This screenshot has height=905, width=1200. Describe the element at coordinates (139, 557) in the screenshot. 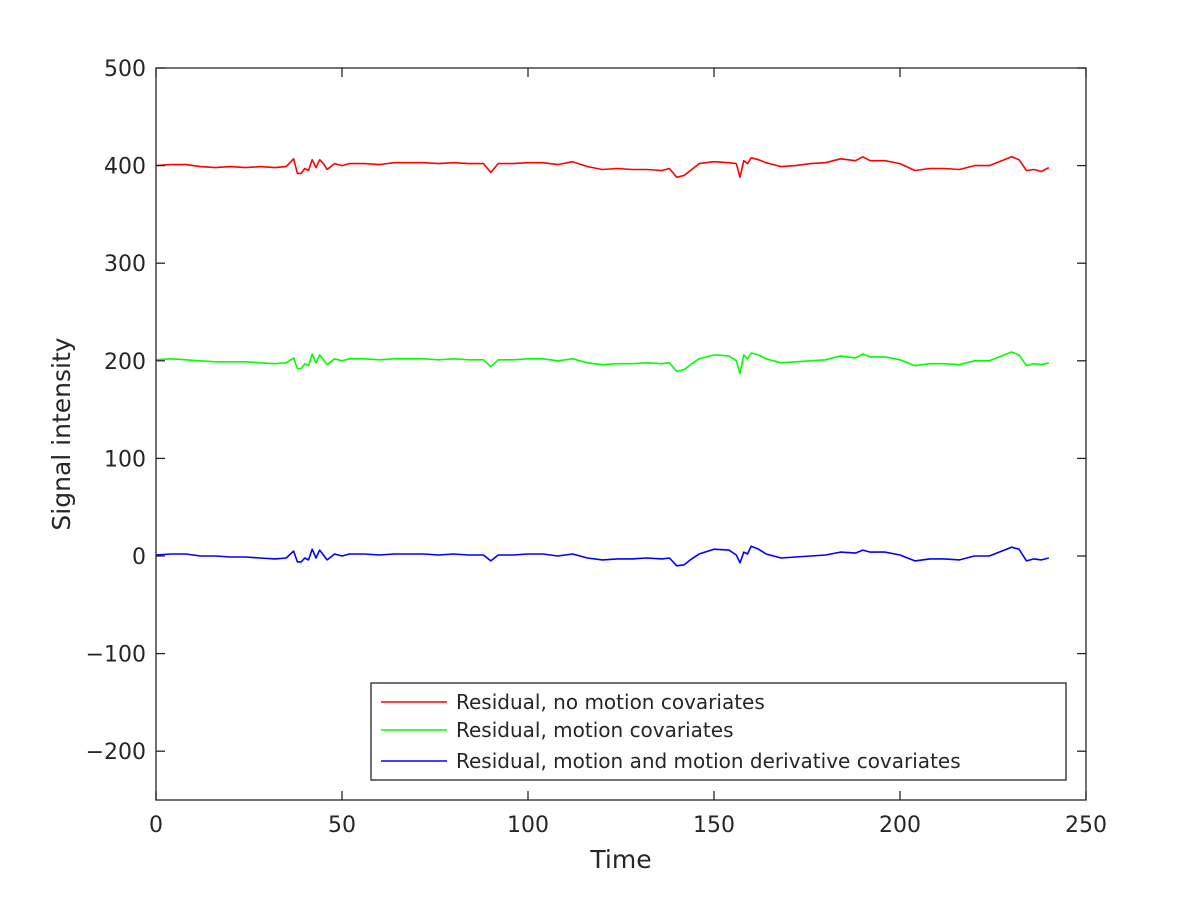

I see `y-tick-label: 0` at that location.